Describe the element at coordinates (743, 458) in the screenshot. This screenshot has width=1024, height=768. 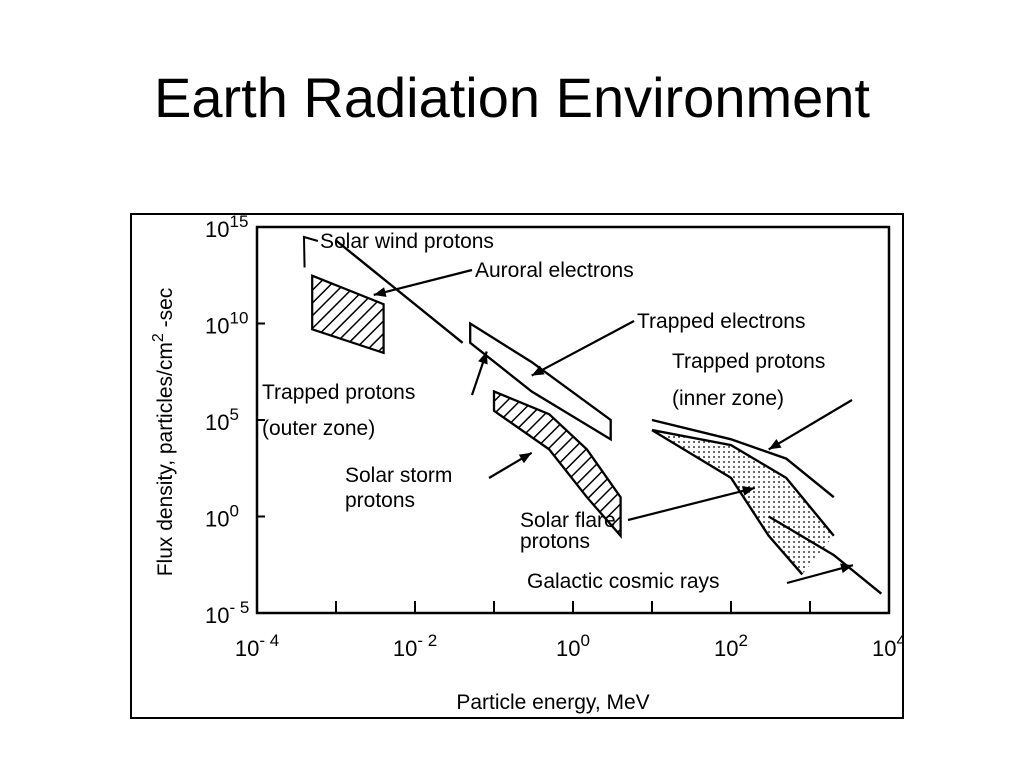
I see `trapped-protons-inner-upper` at that location.